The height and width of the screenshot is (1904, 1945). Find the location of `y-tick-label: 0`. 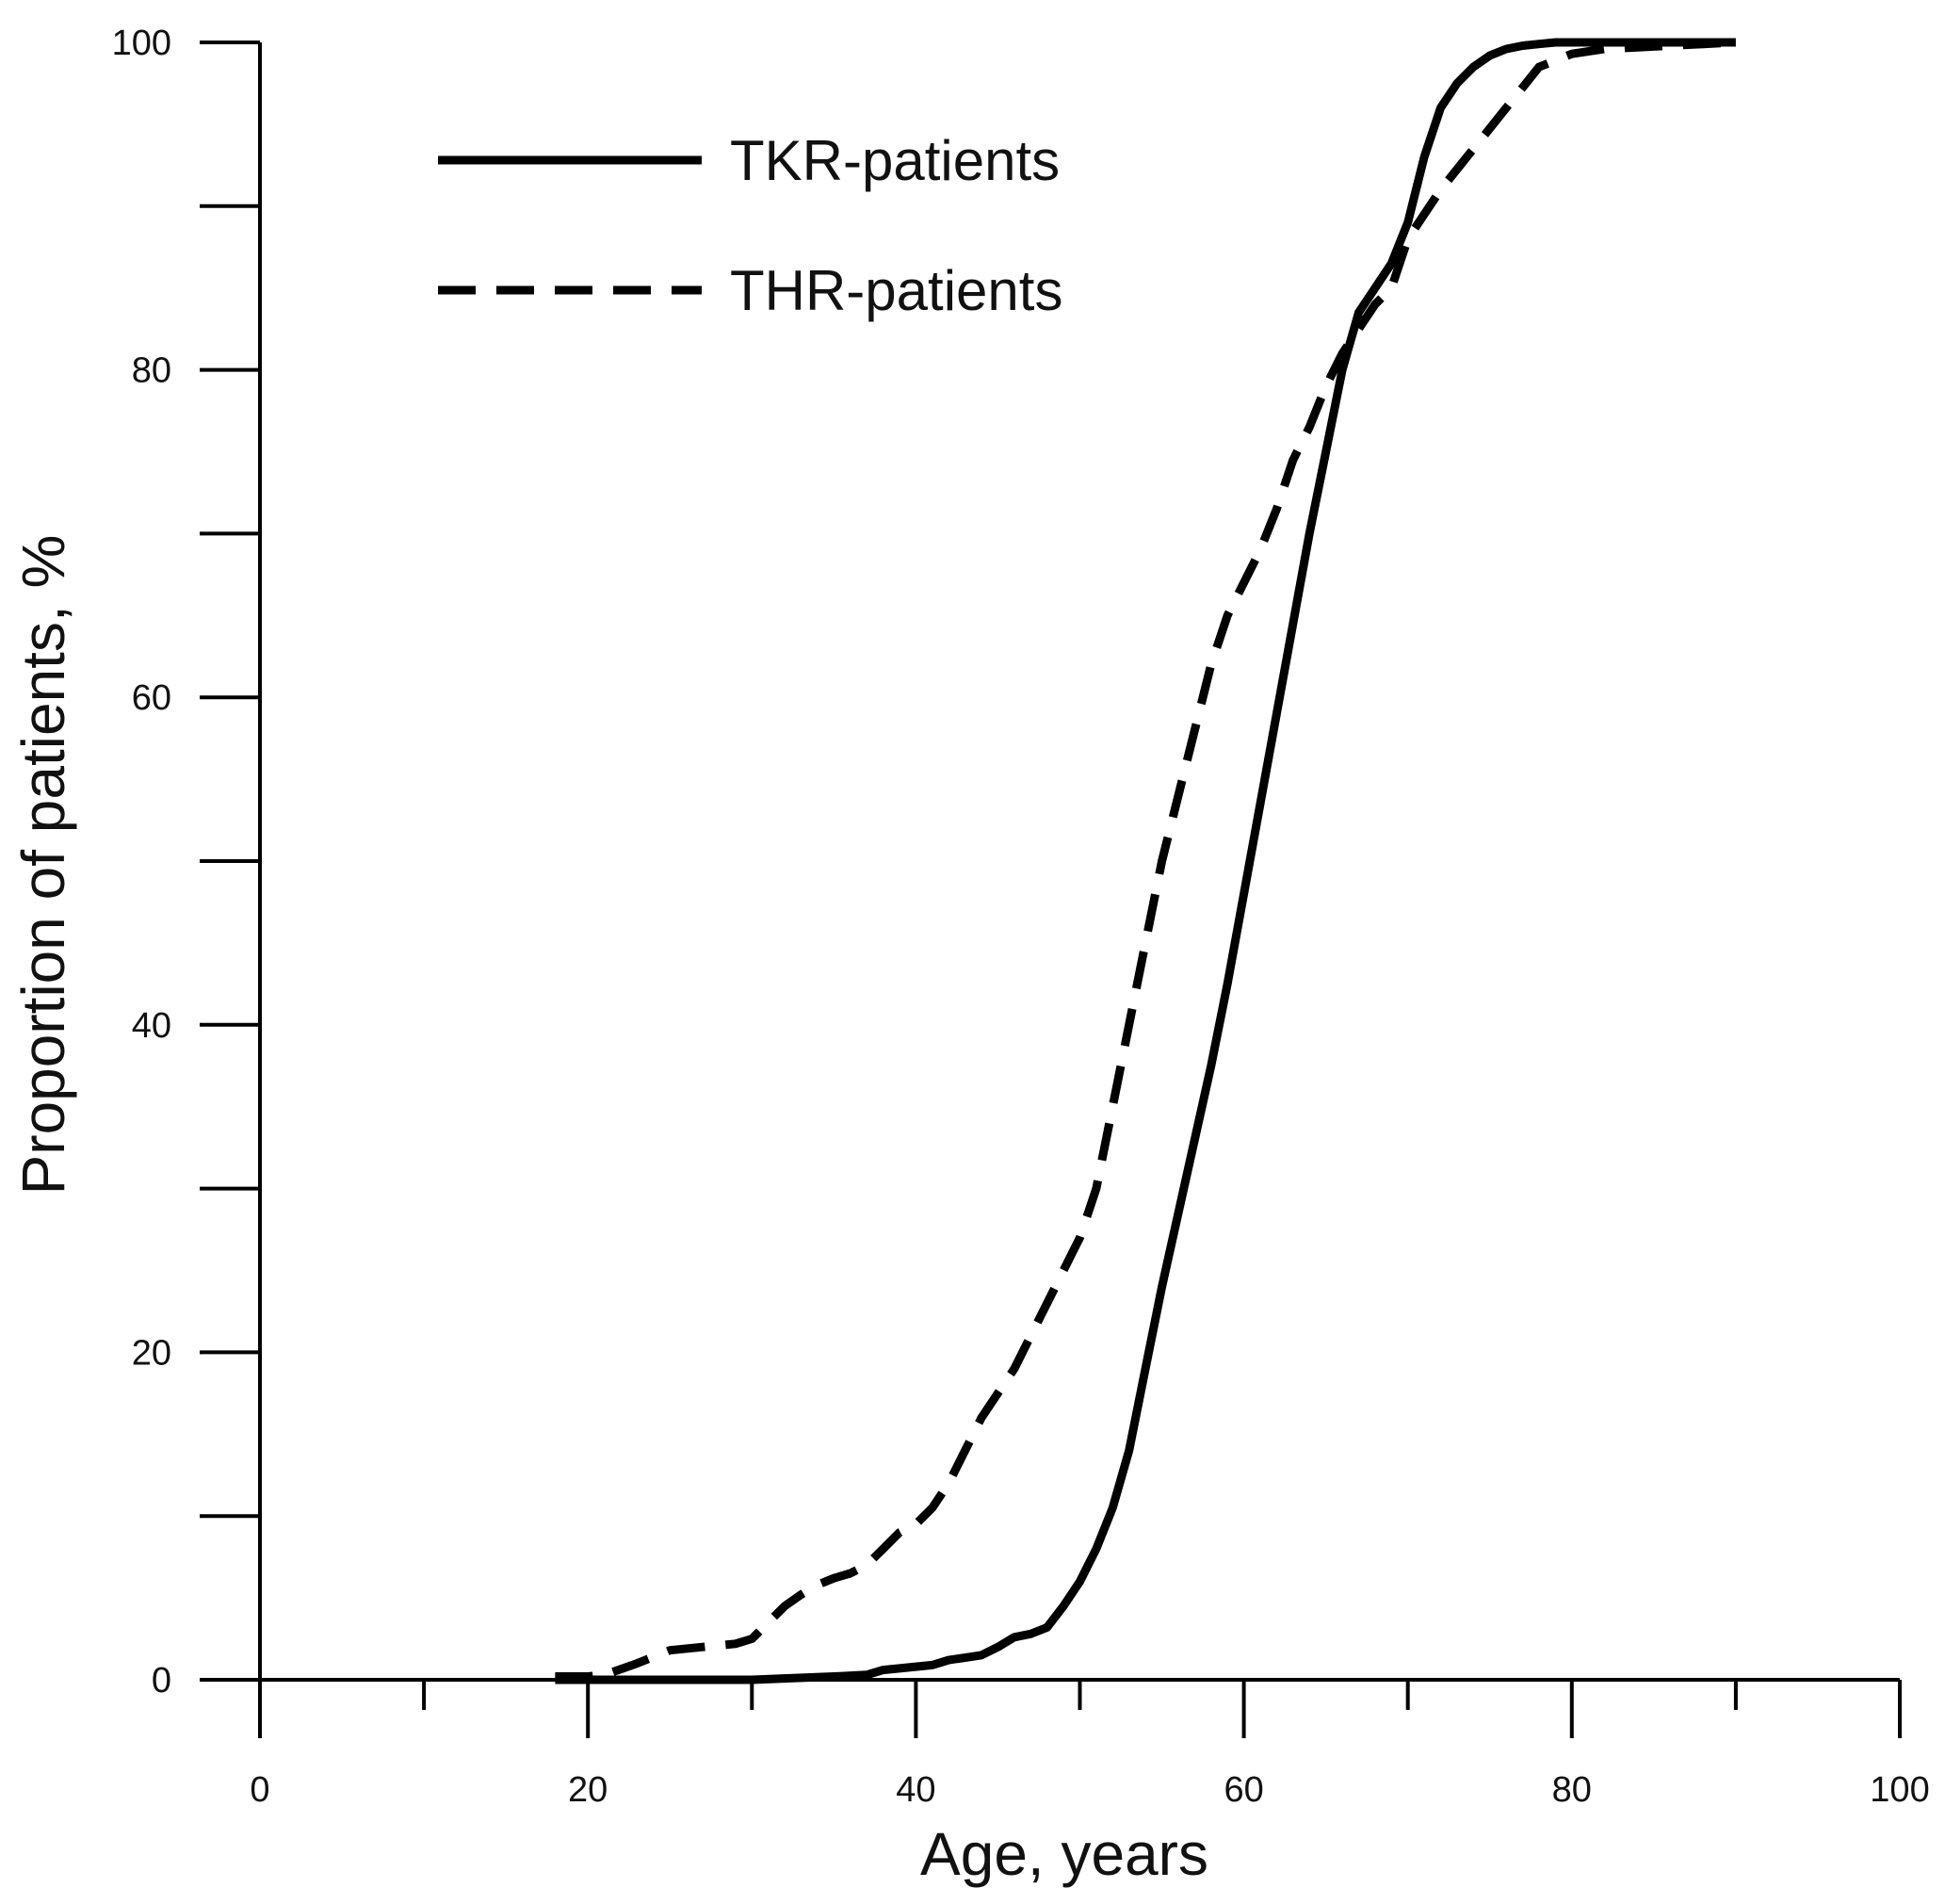

y-tick-label: 0 is located at coordinates (161, 1681).